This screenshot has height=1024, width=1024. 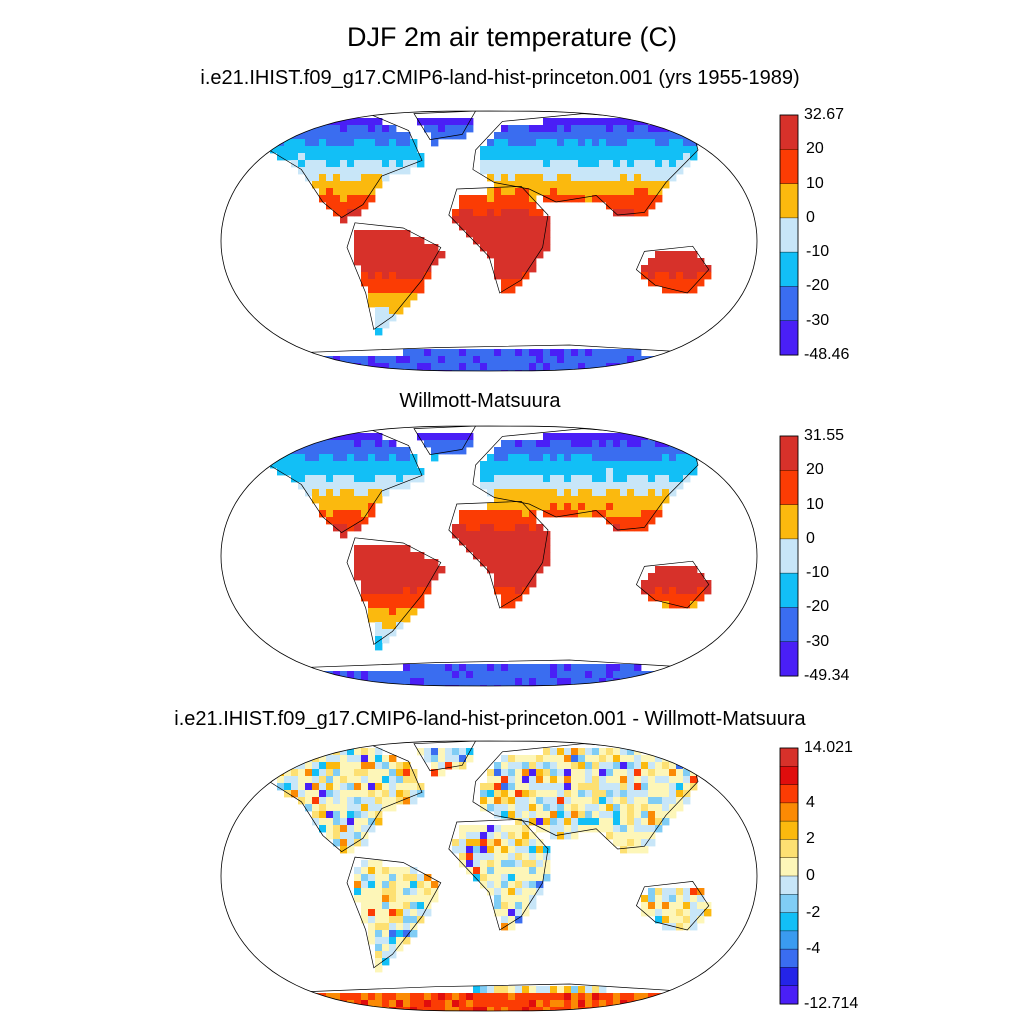 I want to click on map-outline, so click(x=489, y=876).